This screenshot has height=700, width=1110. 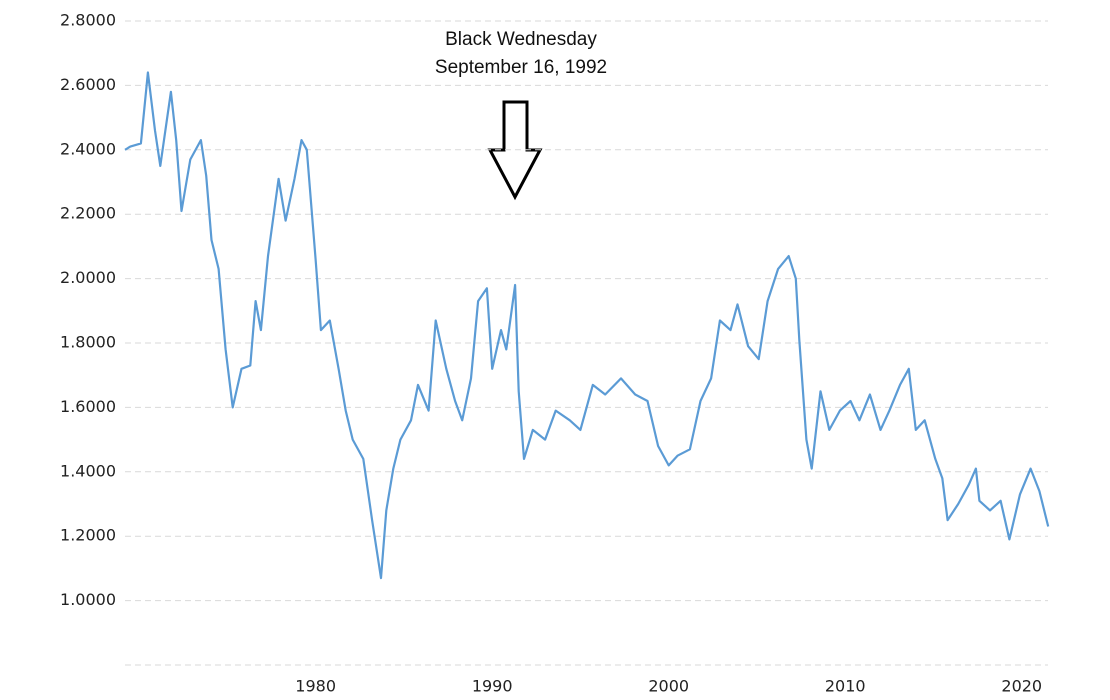 What do you see at coordinates (88, 342) in the screenshot?
I see `y-tick-label: 1.8000` at bounding box center [88, 342].